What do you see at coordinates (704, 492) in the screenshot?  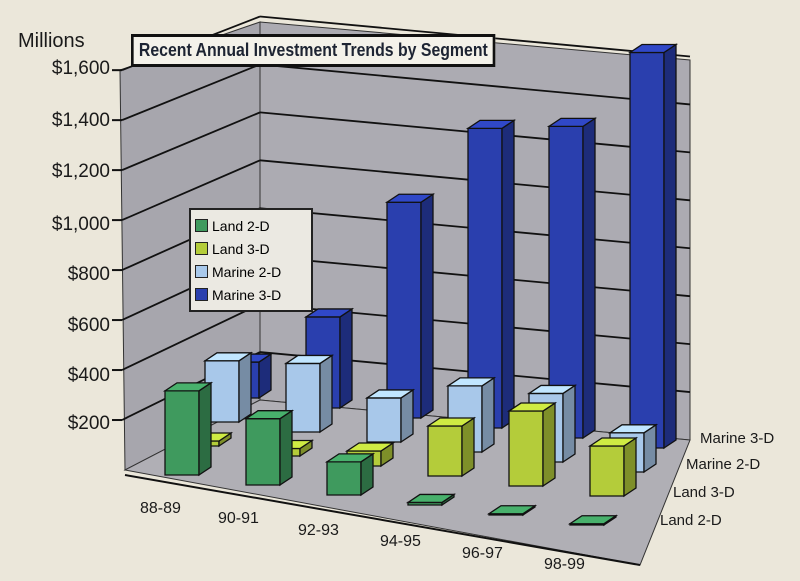 I see `depth-label: Land 3-D` at bounding box center [704, 492].